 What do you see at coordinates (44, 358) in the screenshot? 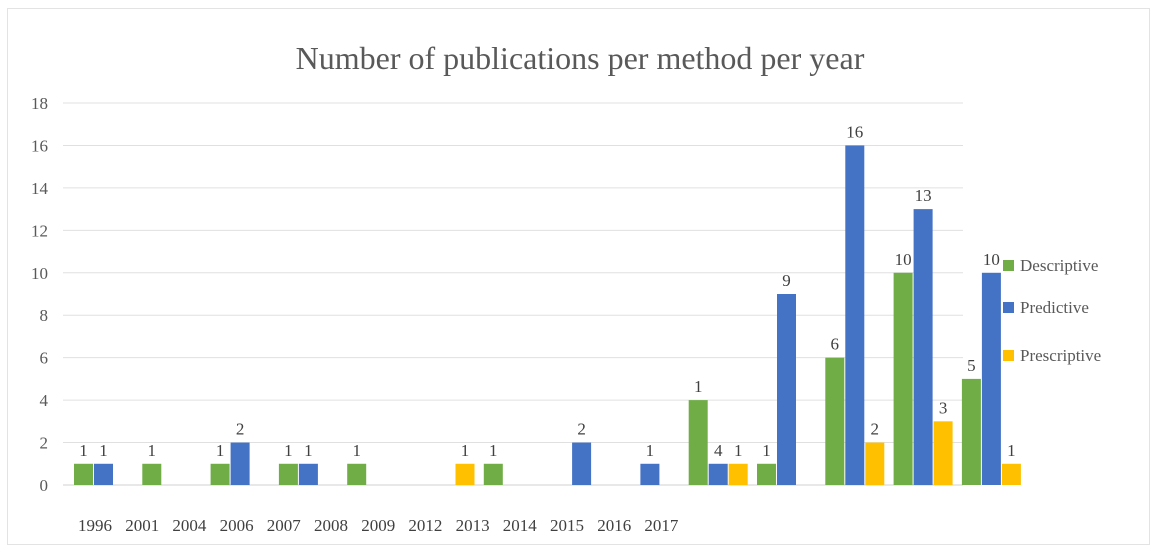
I see `y-tick-label: 6` at bounding box center [44, 358].